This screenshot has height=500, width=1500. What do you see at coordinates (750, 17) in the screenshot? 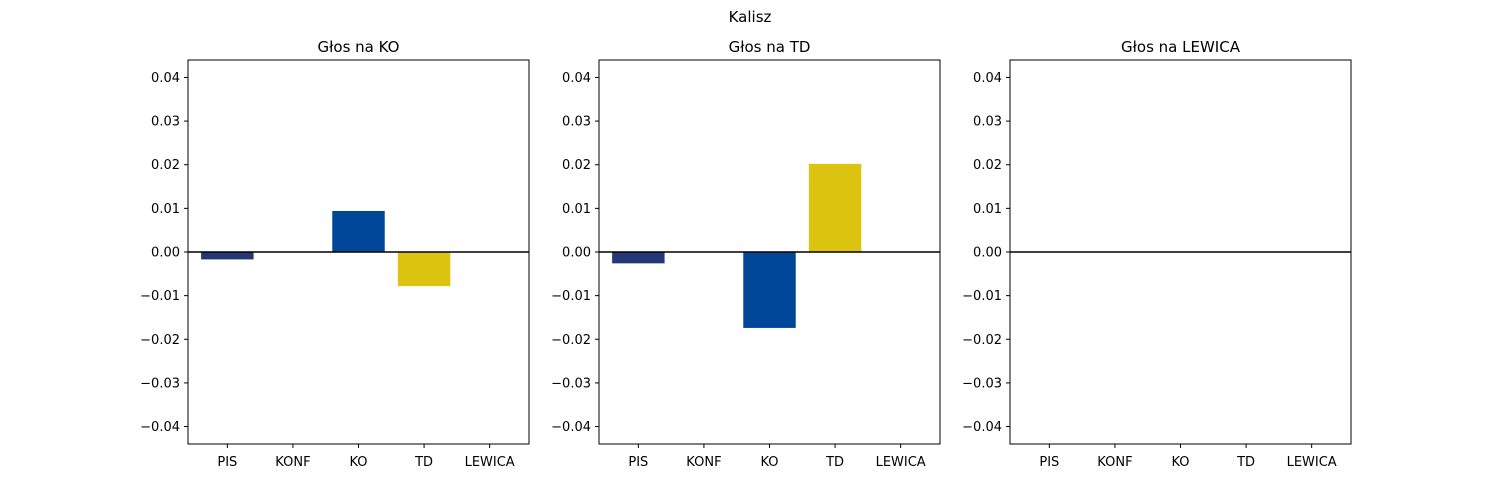
I see `figure-suptitle: Kalisz` at bounding box center [750, 17].